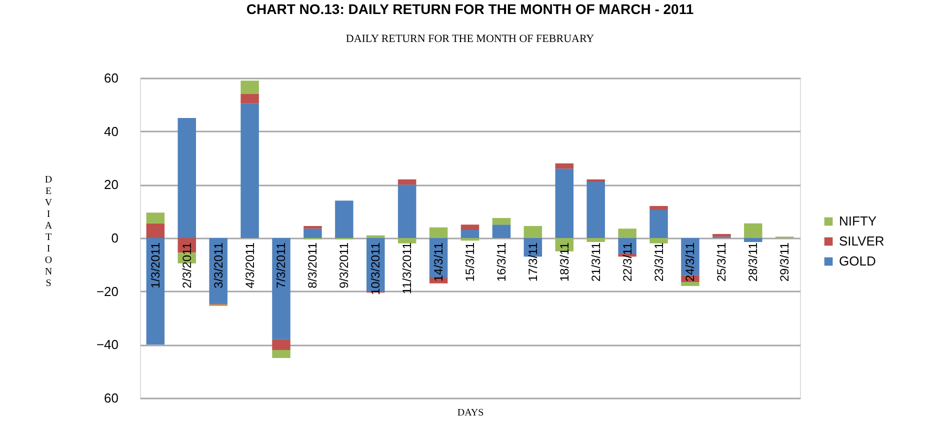 This screenshot has height=438, width=948. I want to click on x-tick-label: 1/3/2011, so click(155, 265).